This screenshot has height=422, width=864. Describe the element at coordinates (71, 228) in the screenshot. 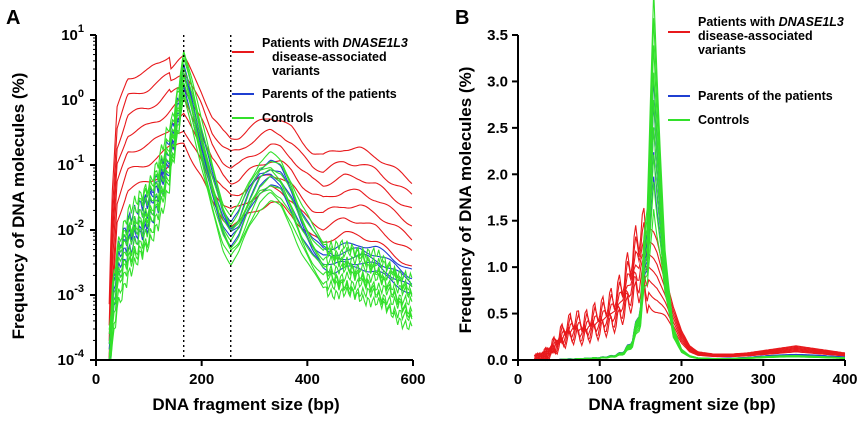

I see `panel-a-y-tick-label: 10⁻²` at that location.